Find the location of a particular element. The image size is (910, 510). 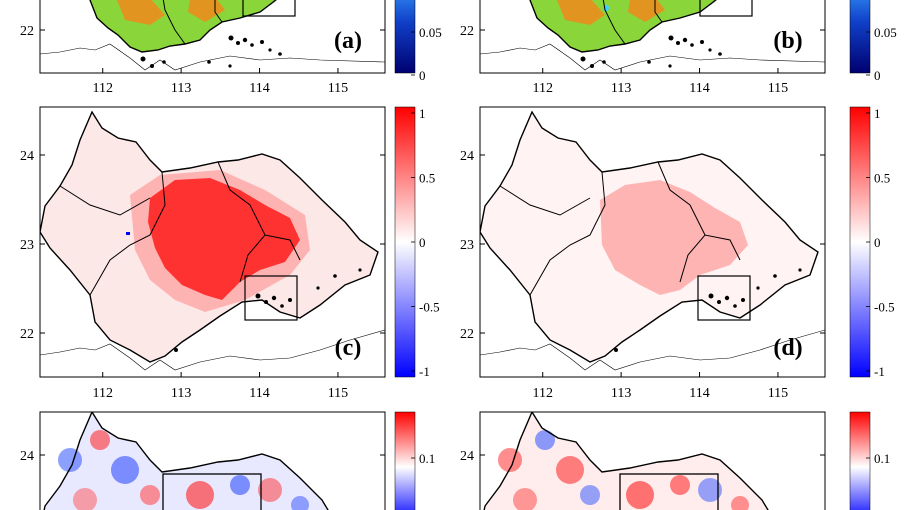

panel-label: (d) is located at coordinates (787, 348).